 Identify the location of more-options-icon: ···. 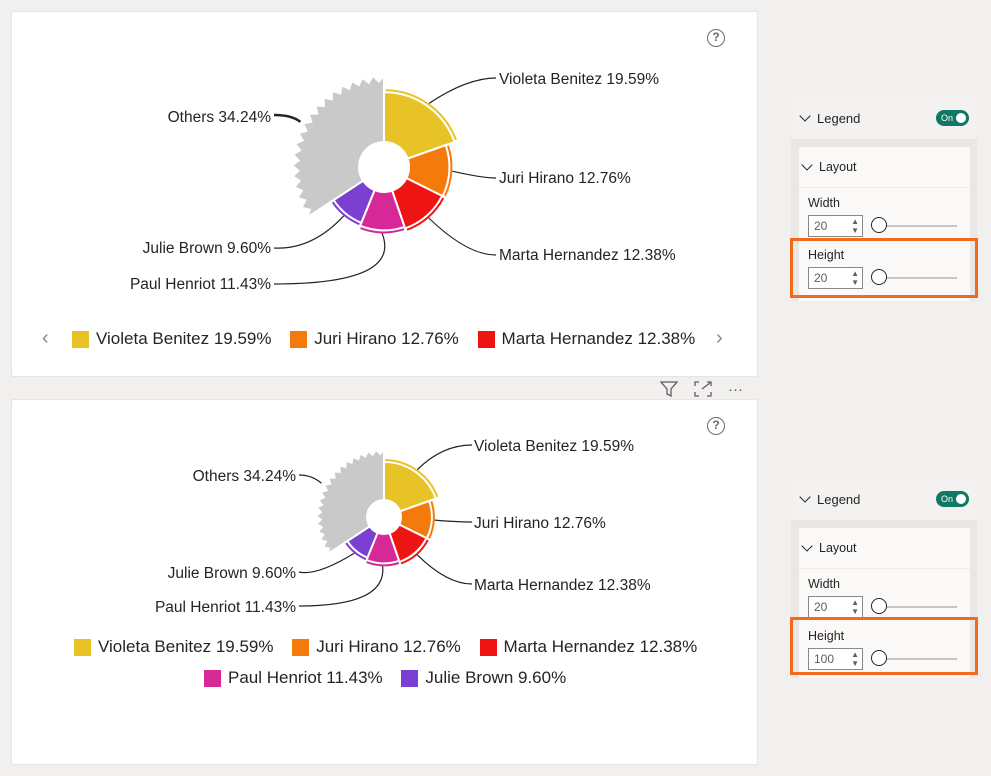
(735, 389).